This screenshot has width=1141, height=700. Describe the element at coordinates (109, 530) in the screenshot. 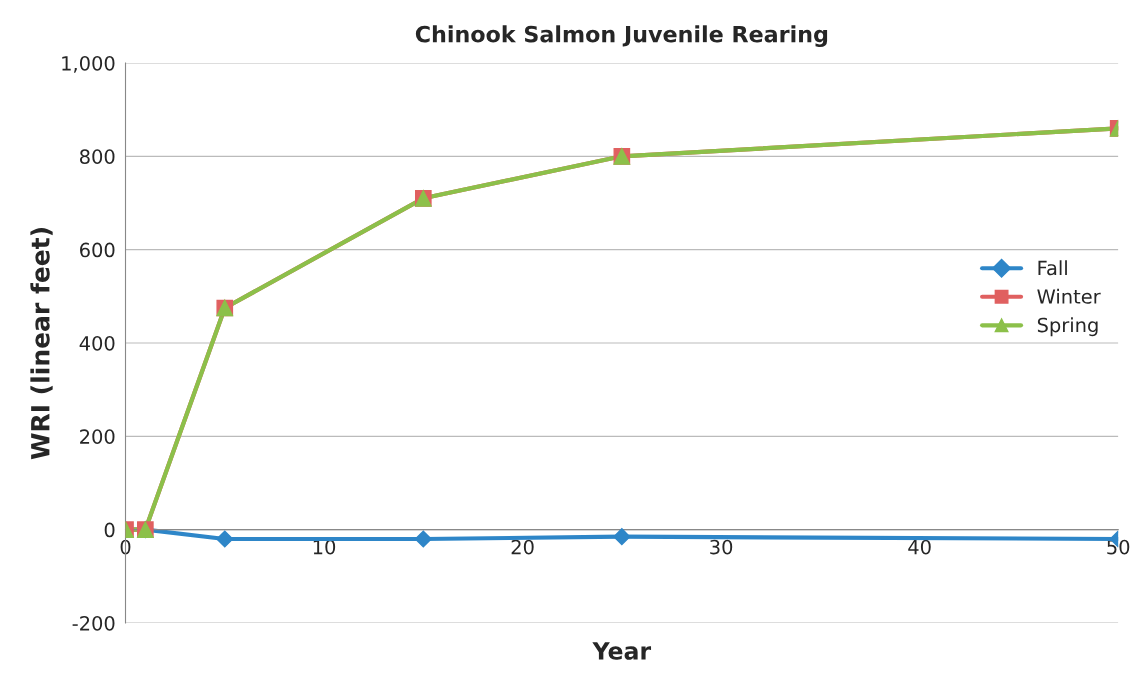

I see `y-tick-label: 0` at that location.